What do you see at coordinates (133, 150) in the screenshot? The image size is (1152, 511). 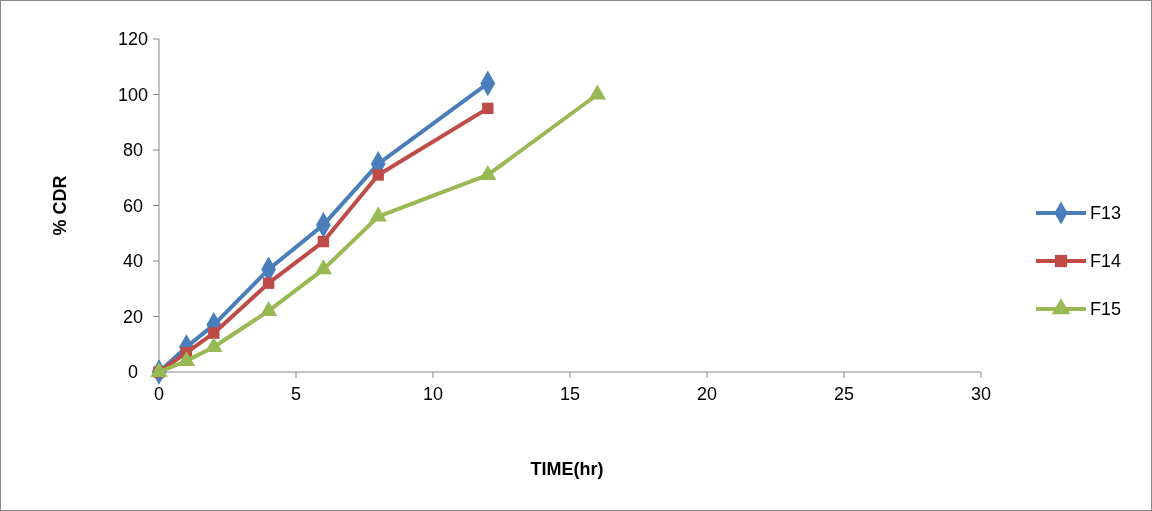 I see `y-tick-label: 80` at bounding box center [133, 150].